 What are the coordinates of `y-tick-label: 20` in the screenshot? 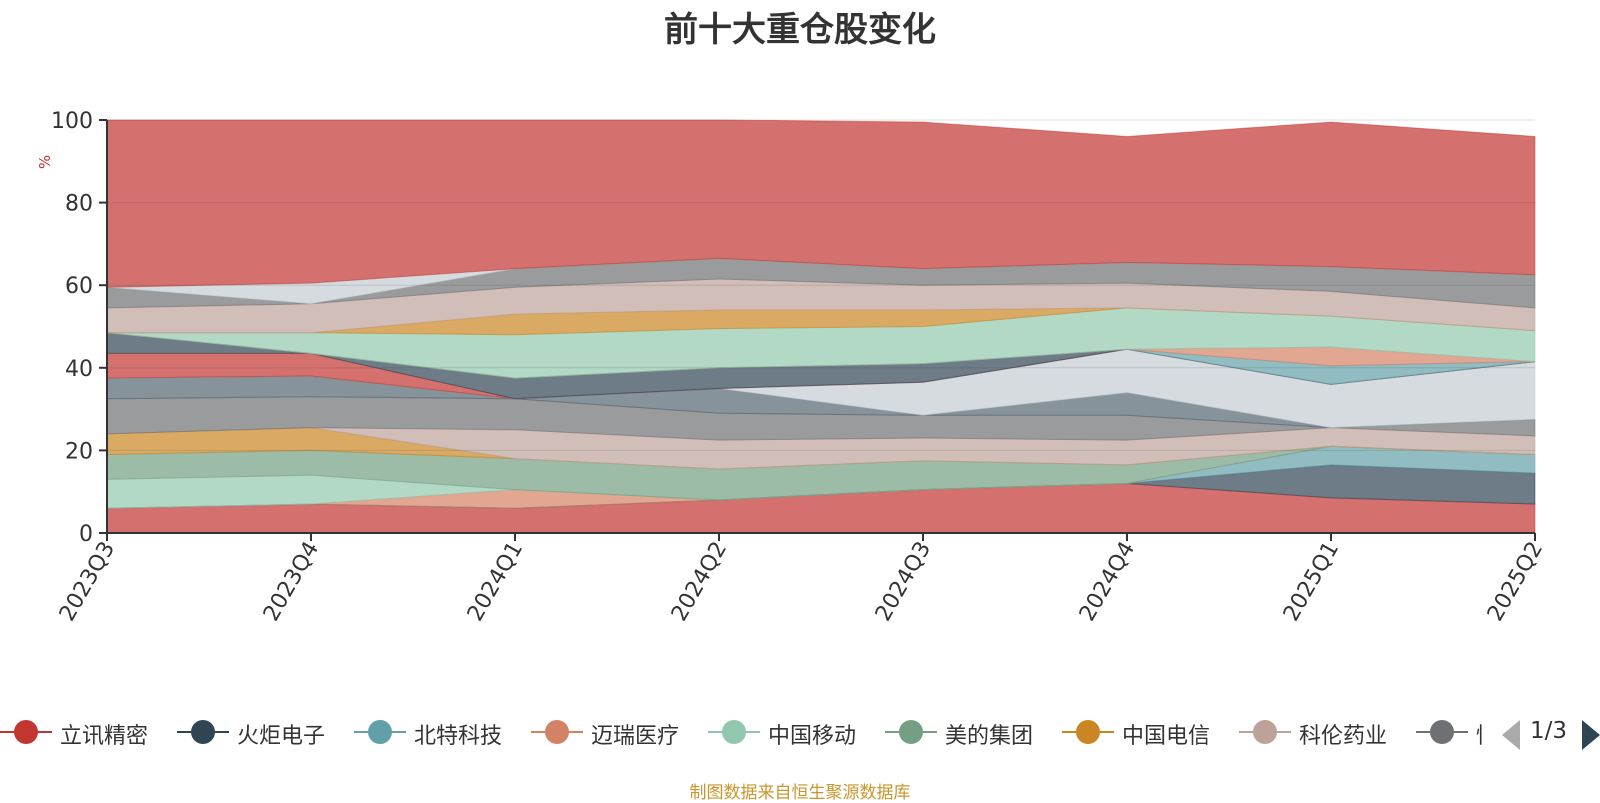 It's located at (79, 451).